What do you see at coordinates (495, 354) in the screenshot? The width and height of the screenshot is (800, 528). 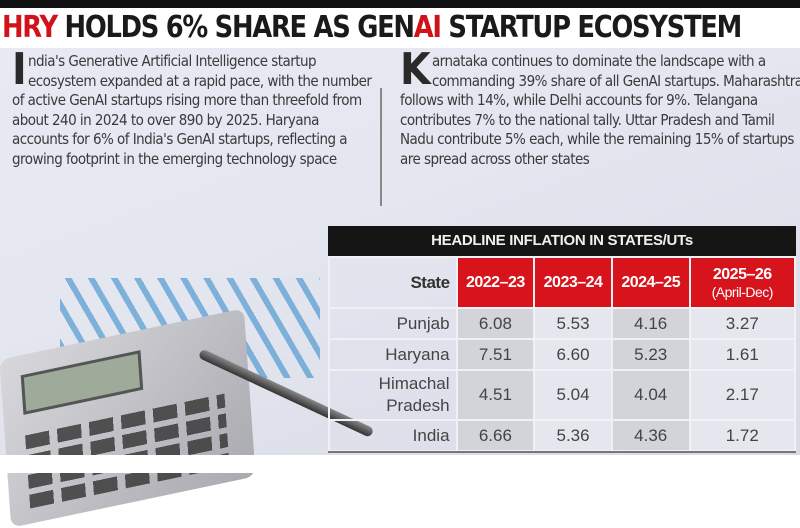 I see `value-cell: 7.51` at bounding box center [495, 354].